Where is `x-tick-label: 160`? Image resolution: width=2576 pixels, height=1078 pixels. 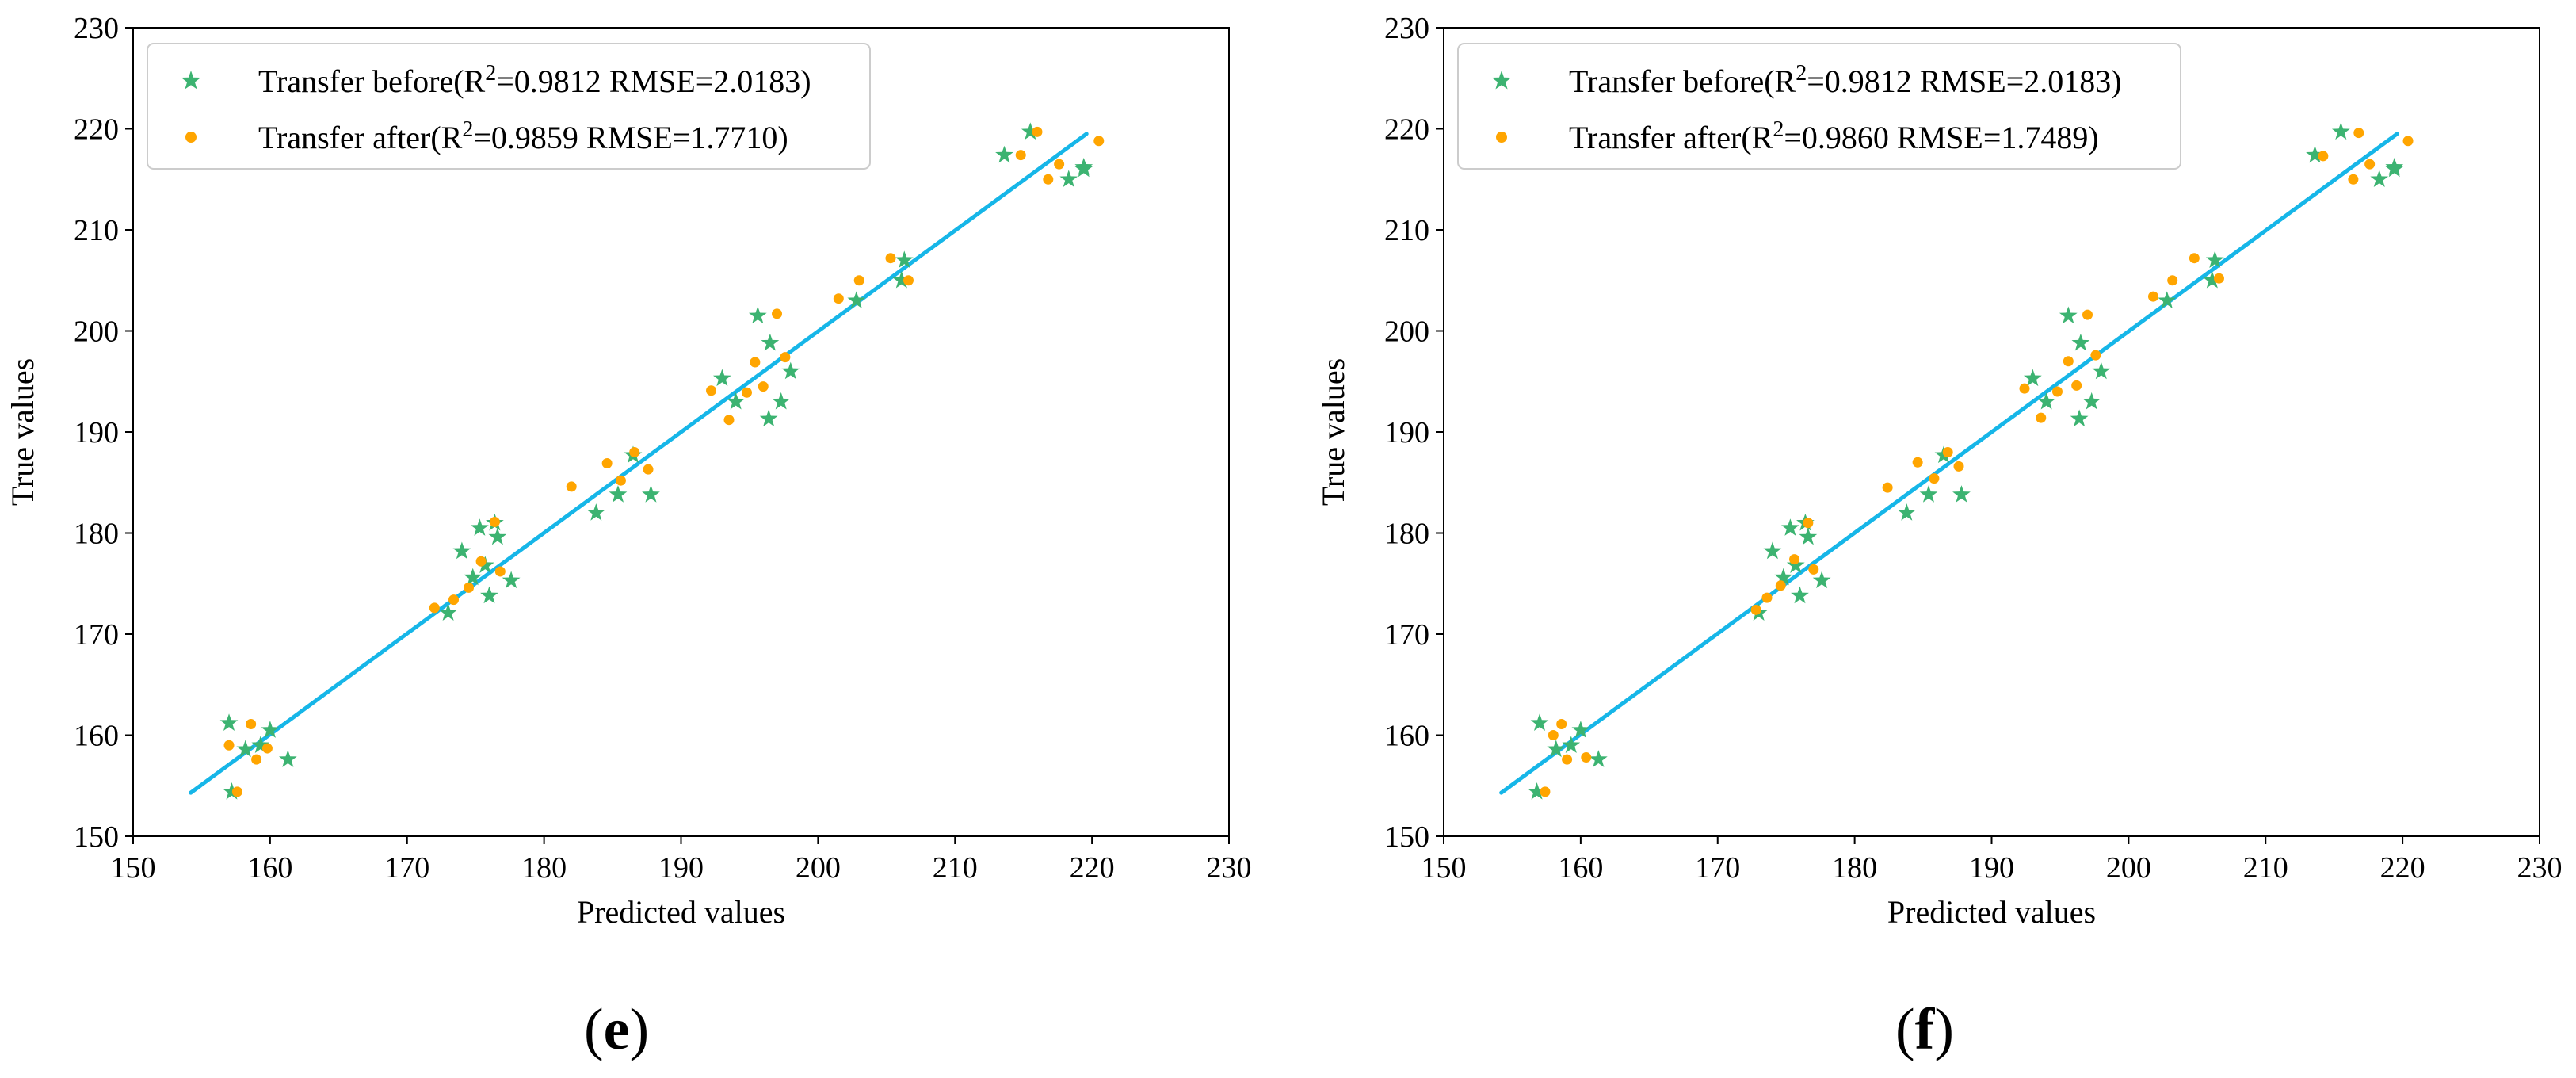 x-tick-label: 160 is located at coordinates (269, 868).